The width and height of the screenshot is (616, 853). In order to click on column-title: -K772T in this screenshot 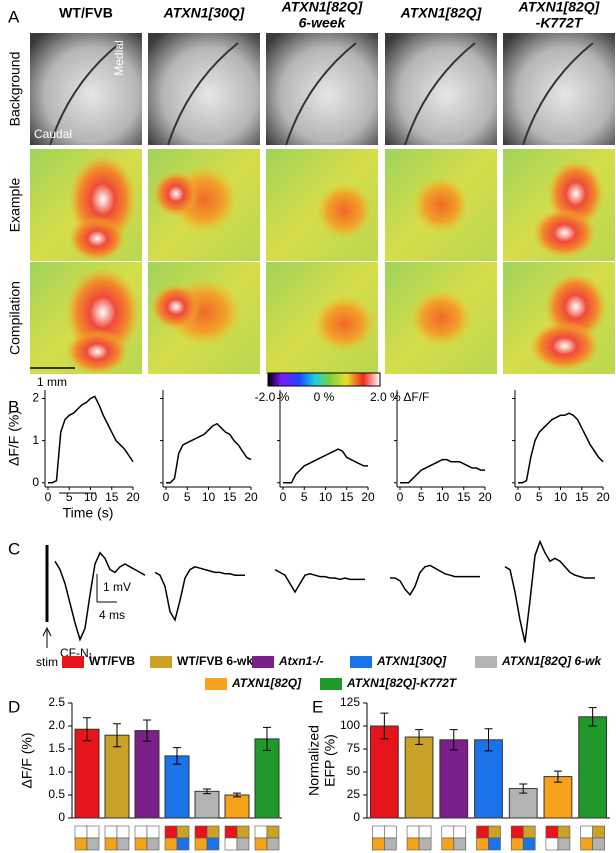, I will do `click(560, 23)`.